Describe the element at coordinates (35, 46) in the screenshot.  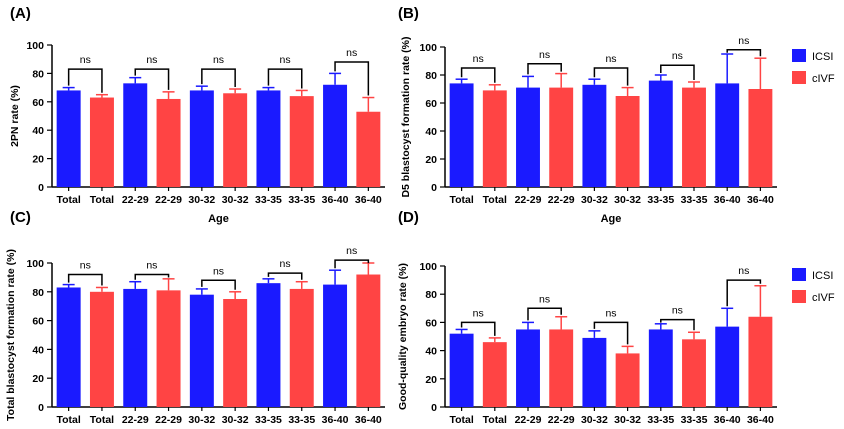
I see `y-tick-label: 100` at that location.